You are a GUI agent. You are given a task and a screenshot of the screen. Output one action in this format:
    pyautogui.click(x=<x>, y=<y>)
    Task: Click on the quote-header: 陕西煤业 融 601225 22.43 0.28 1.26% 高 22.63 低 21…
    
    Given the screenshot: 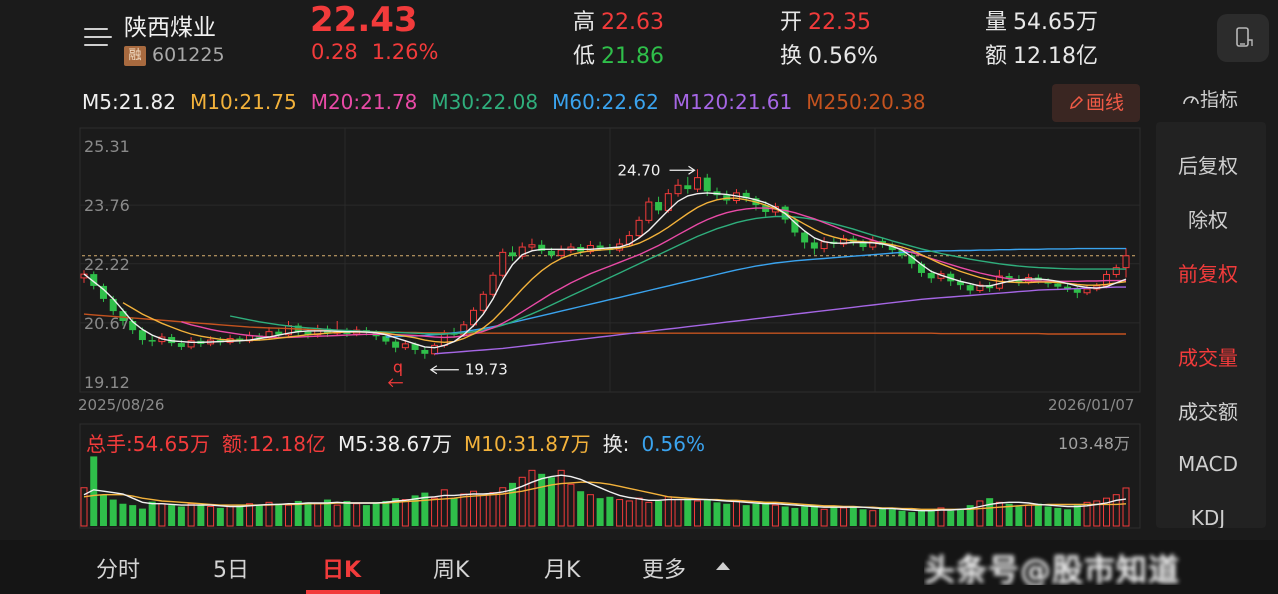 What is the action you would take?
    pyautogui.click(x=639, y=39)
    